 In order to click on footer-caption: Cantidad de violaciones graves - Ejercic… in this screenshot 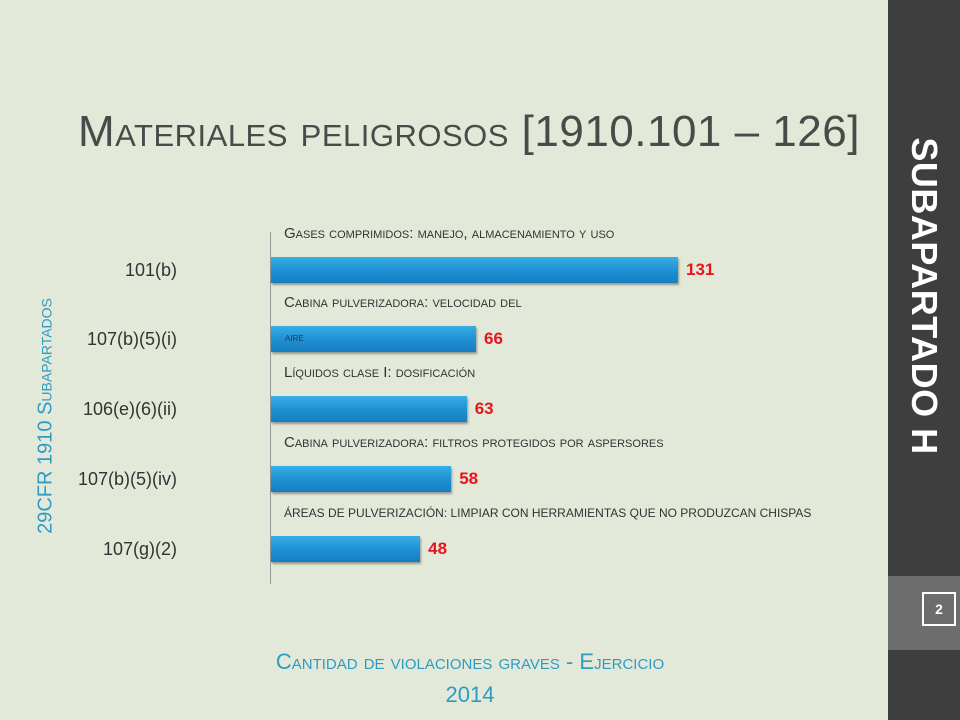, I will do `click(470, 661)`.